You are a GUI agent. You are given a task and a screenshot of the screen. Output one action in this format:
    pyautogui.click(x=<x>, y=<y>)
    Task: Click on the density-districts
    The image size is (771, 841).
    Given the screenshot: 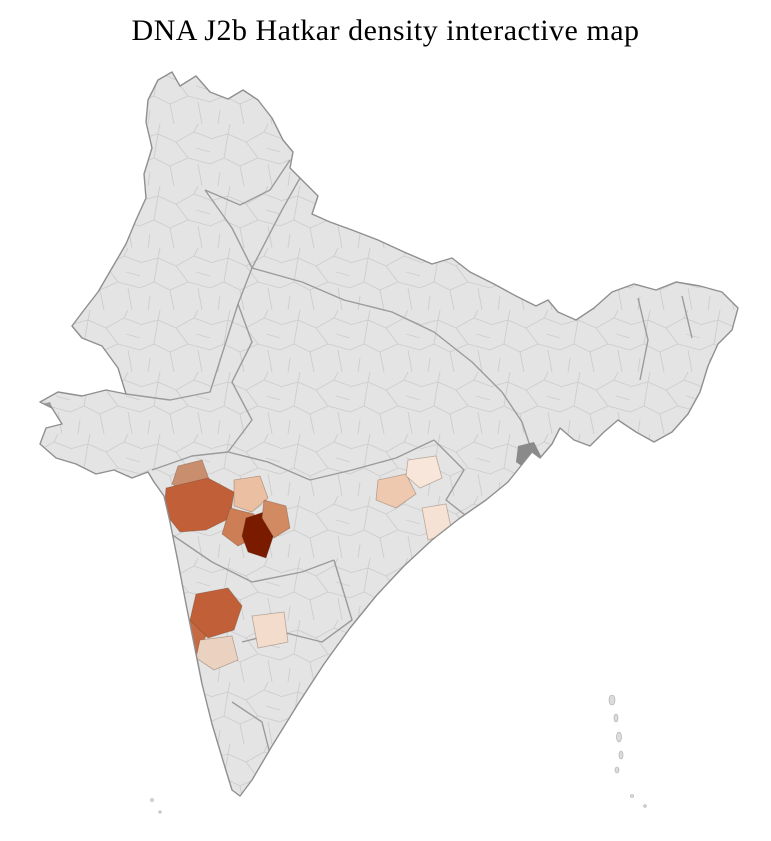 What is the action you would take?
    pyautogui.click(x=308, y=563)
    